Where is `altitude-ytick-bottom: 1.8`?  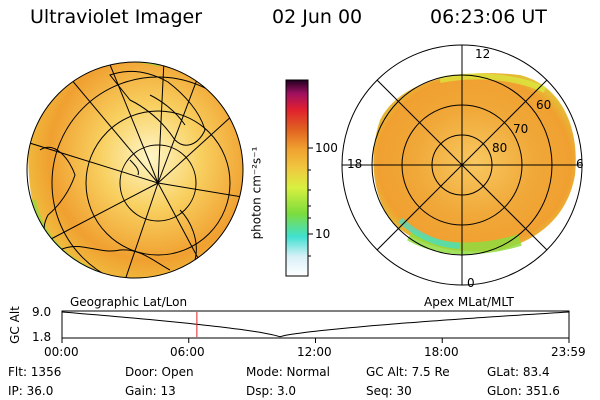 altitude-ytick-bottom: 1.8 is located at coordinates (42, 337).